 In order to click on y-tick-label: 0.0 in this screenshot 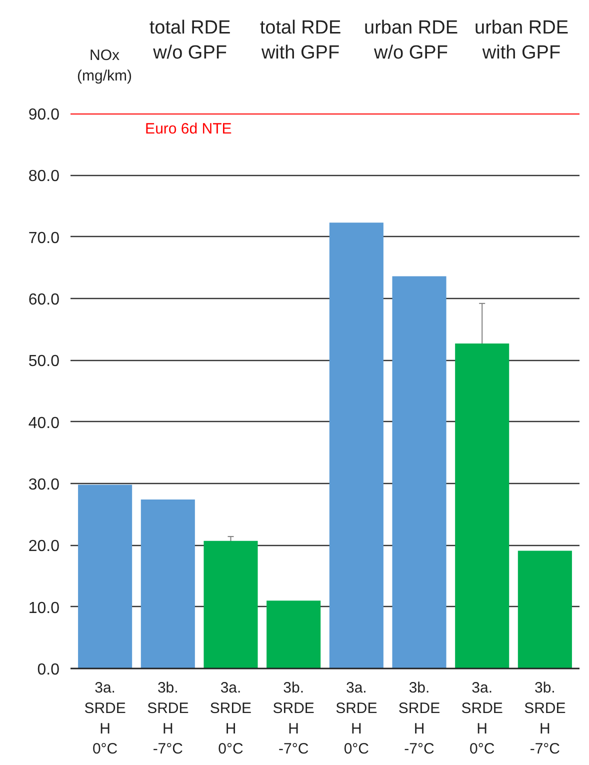, I will do `click(48, 670)`.